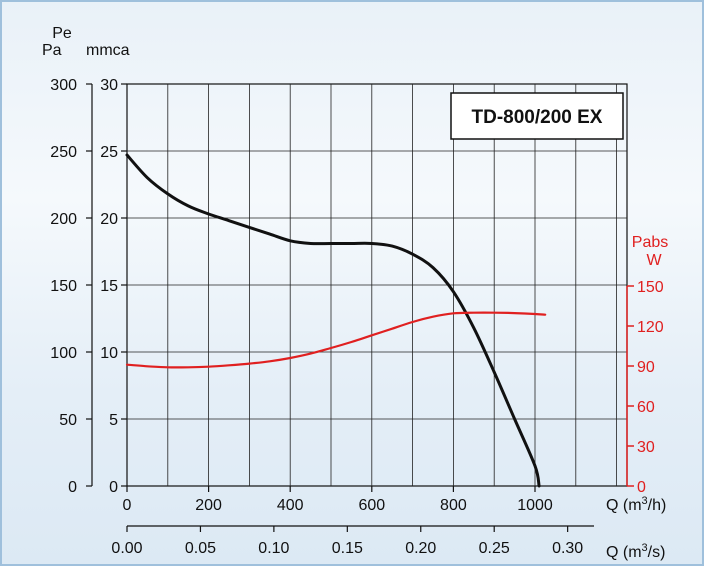  What do you see at coordinates (567, 548) in the screenshot?
I see `flow-m3s-tick-label: 0.30` at bounding box center [567, 548].